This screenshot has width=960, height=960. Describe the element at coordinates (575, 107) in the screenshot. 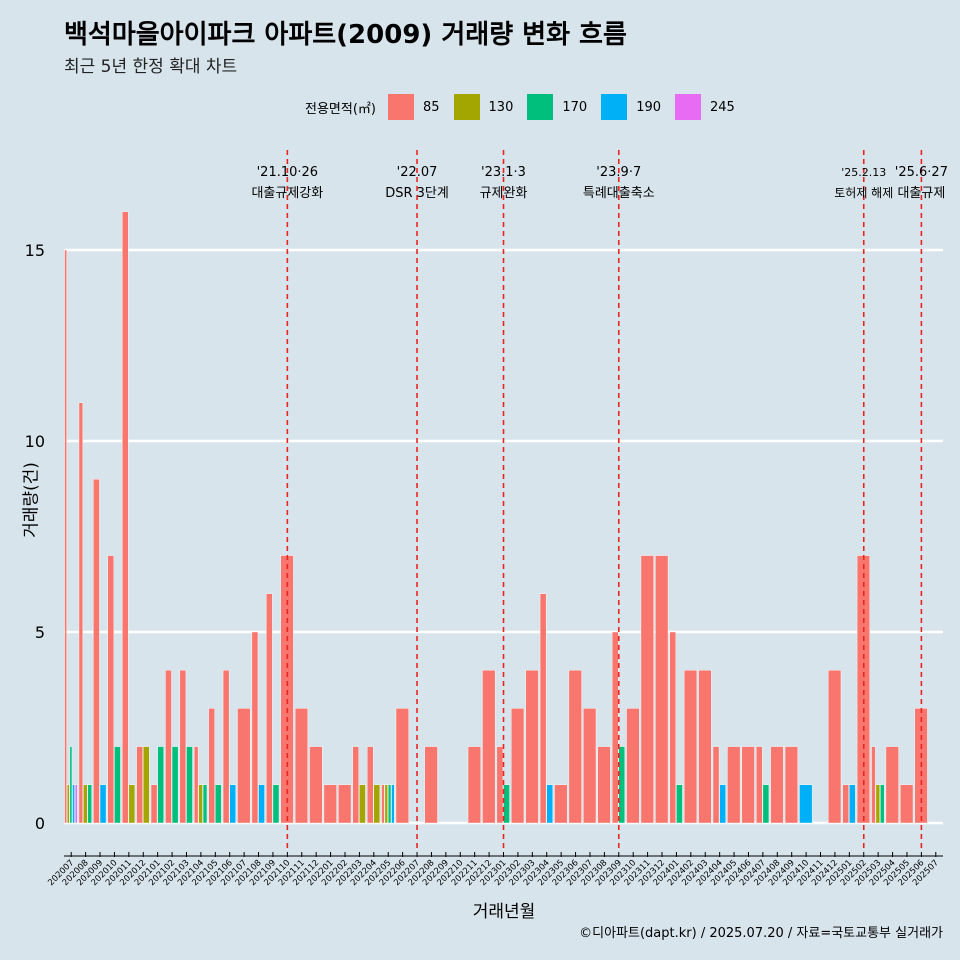

I see `legend-label: 170` at that location.